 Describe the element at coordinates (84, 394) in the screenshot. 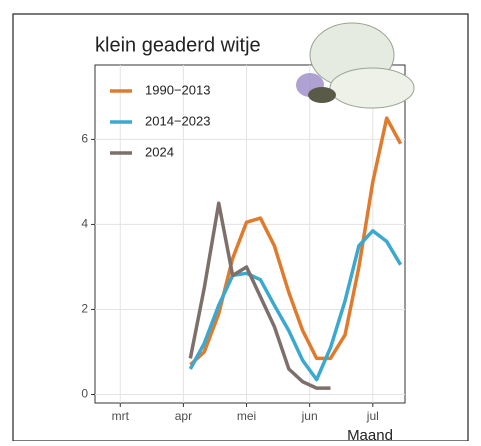

I see `y-tick-label: 0` at that location.